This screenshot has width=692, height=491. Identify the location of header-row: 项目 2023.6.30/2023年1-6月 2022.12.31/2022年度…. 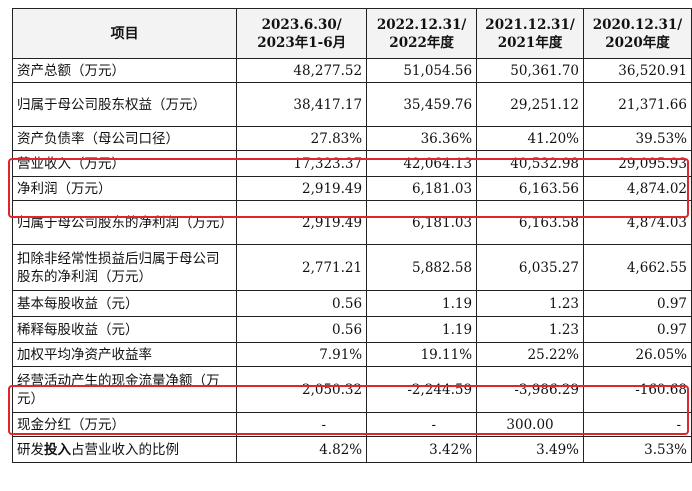
(351, 33).